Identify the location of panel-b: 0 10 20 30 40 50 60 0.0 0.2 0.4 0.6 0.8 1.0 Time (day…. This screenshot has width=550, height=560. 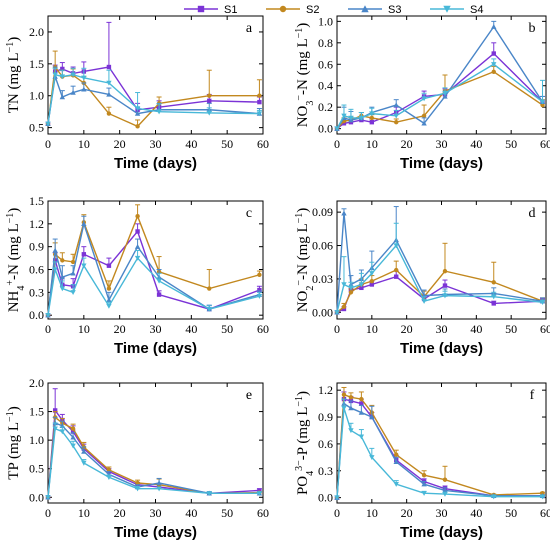
(422, 93).